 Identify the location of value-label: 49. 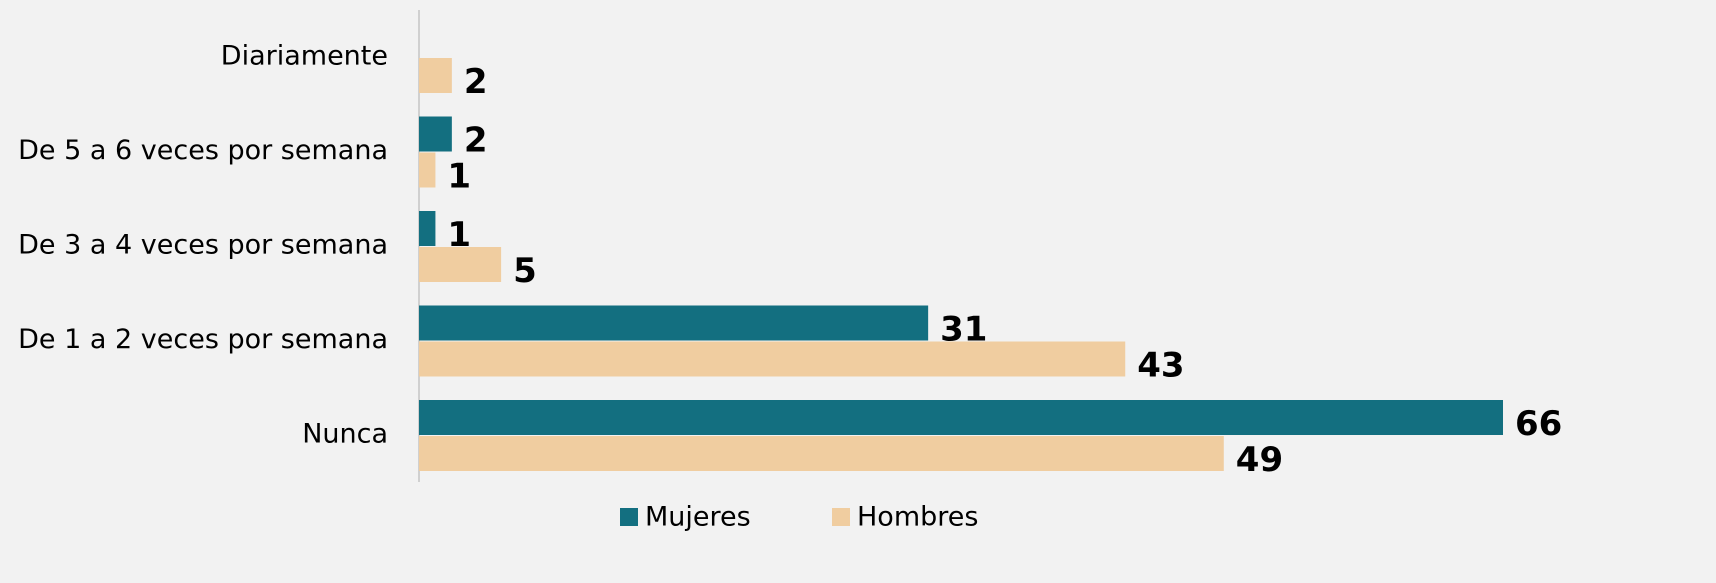
(1259, 460).